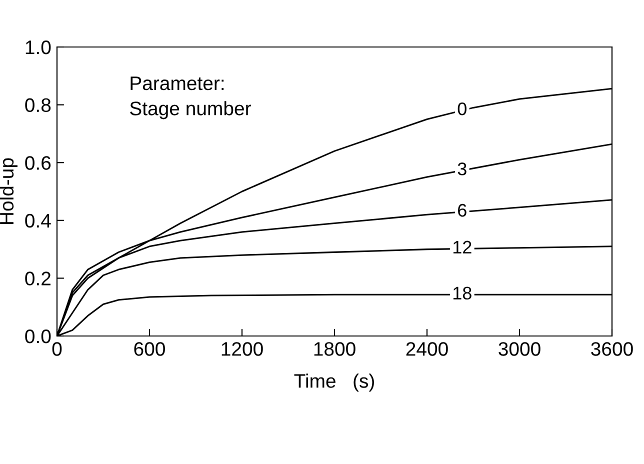 This screenshot has height=464, width=644. What do you see at coordinates (334, 383) in the screenshot?
I see `x-axis-title: Time (s)` at bounding box center [334, 383].